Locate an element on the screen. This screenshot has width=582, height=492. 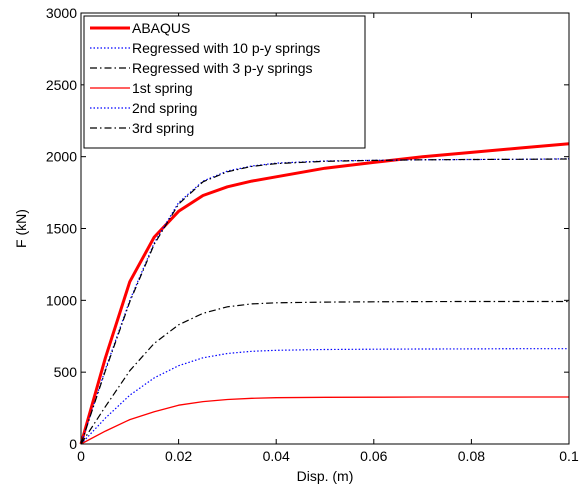
y-tick-label: 2500 is located at coordinates (61, 85).